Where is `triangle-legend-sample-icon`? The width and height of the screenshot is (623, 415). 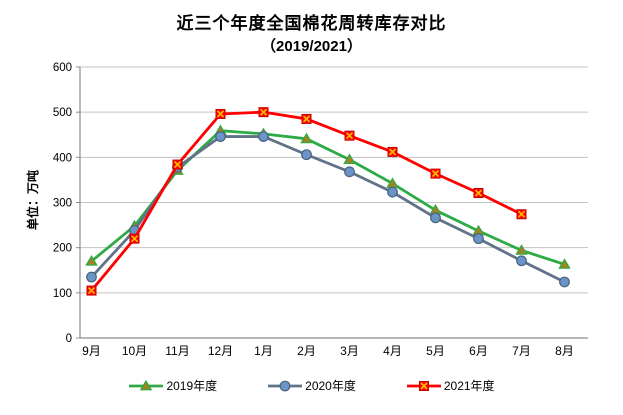 triangle-legend-sample-icon is located at coordinates (146, 384).